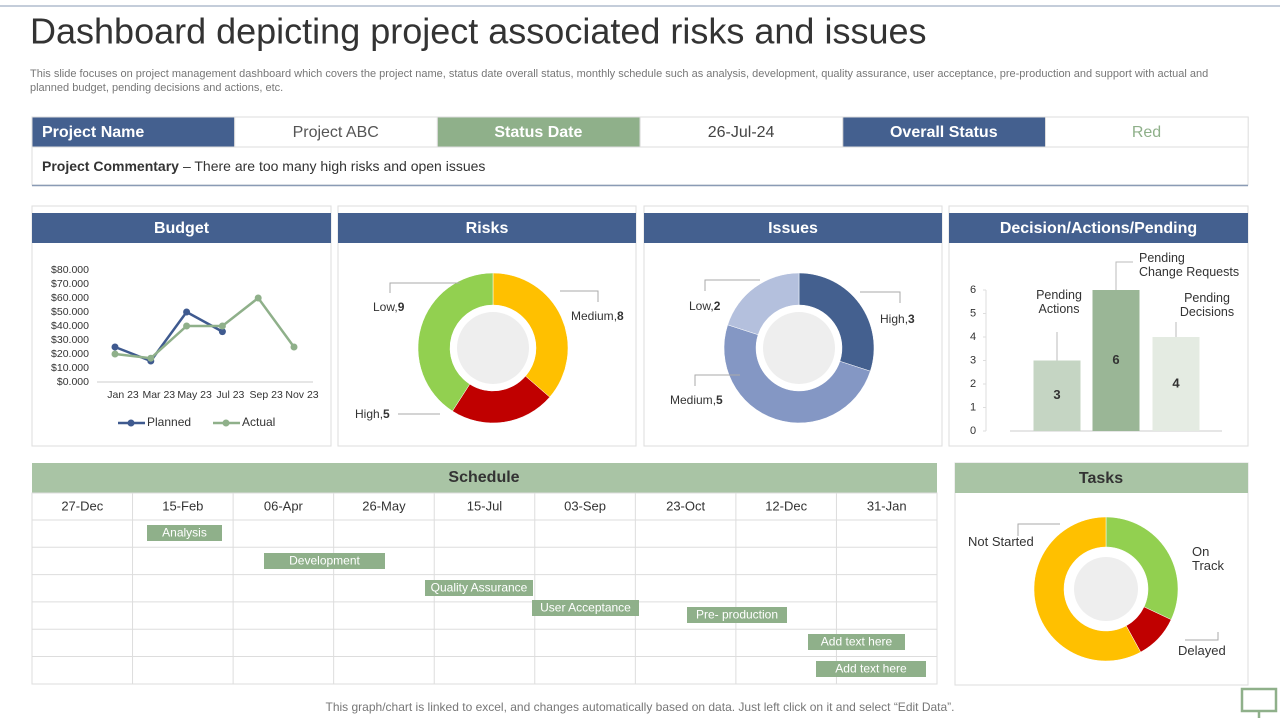  I want to click on bar-value: 3, so click(1056, 394).